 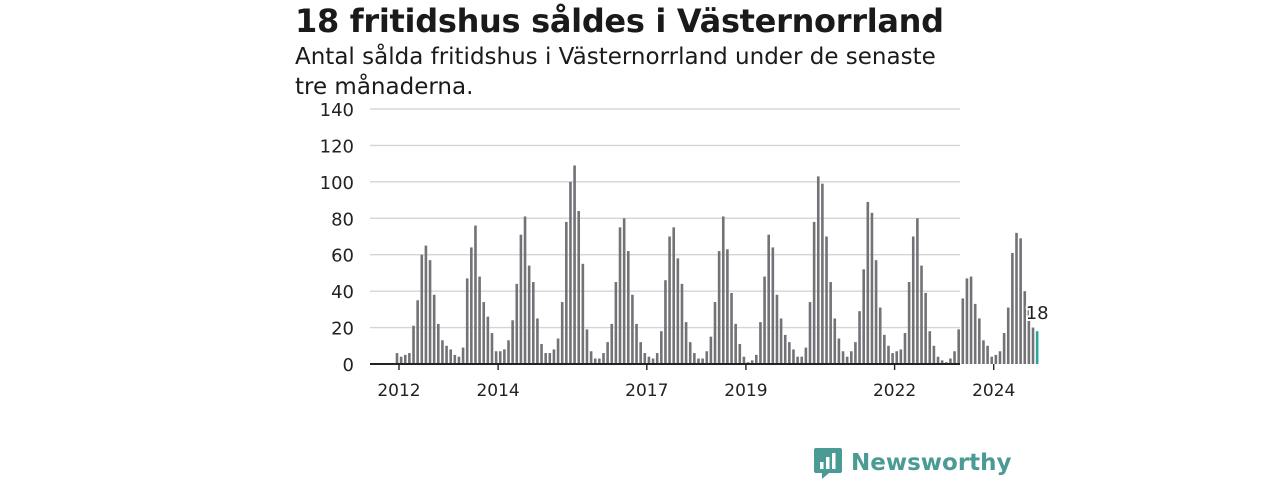 What do you see at coordinates (348, 365) in the screenshot?
I see `y-tick-label: 0` at bounding box center [348, 365].